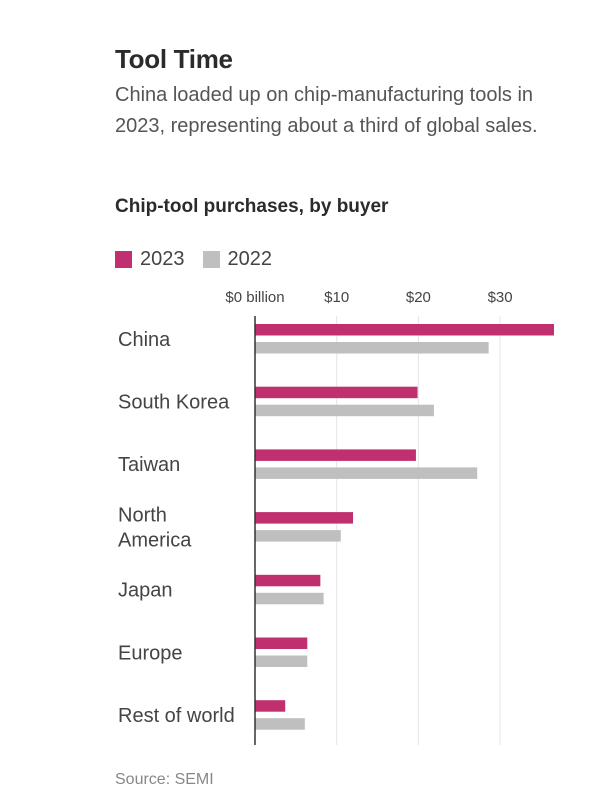 This screenshot has height=797, width=603. Describe the element at coordinates (123, 259) in the screenshot. I see `legend-swatch-2023` at that location.